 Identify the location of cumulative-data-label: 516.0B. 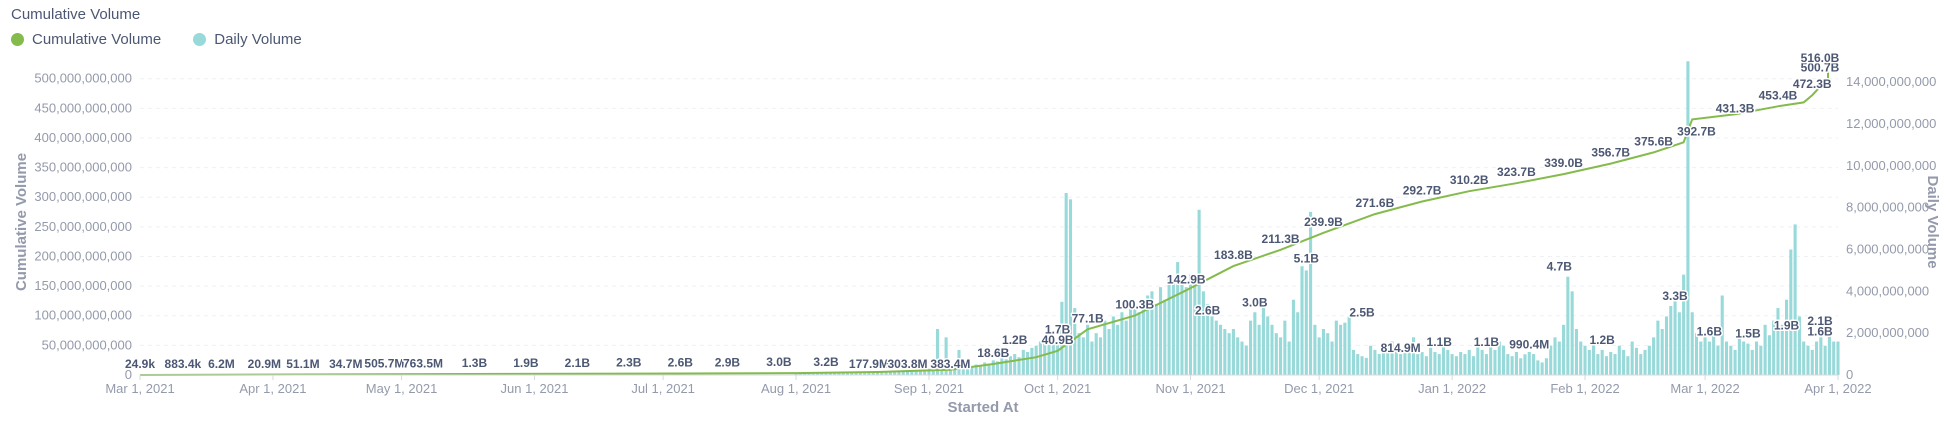
(1820, 58).